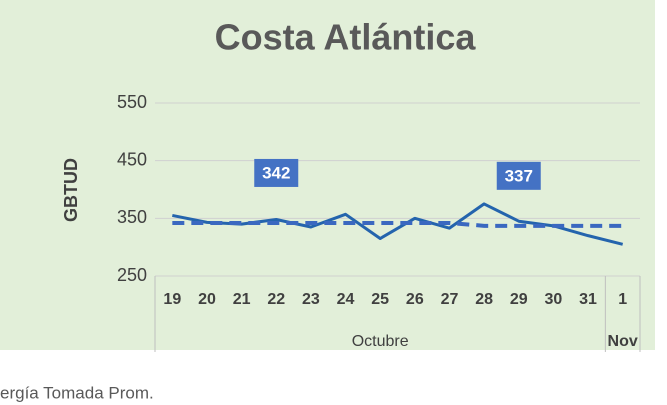 This screenshot has height=405, width=667. Describe the element at coordinates (623, 341) in the screenshot. I see `x-group-label: Nov` at that location.